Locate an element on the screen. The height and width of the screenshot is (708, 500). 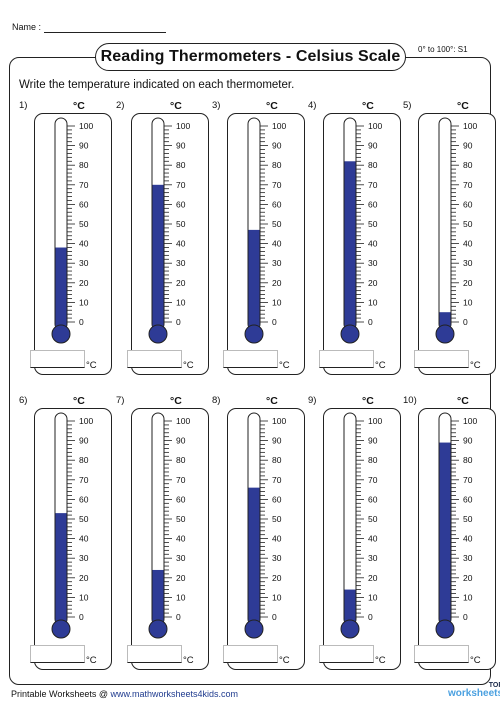
name-input-line is located at coordinates (105, 32).